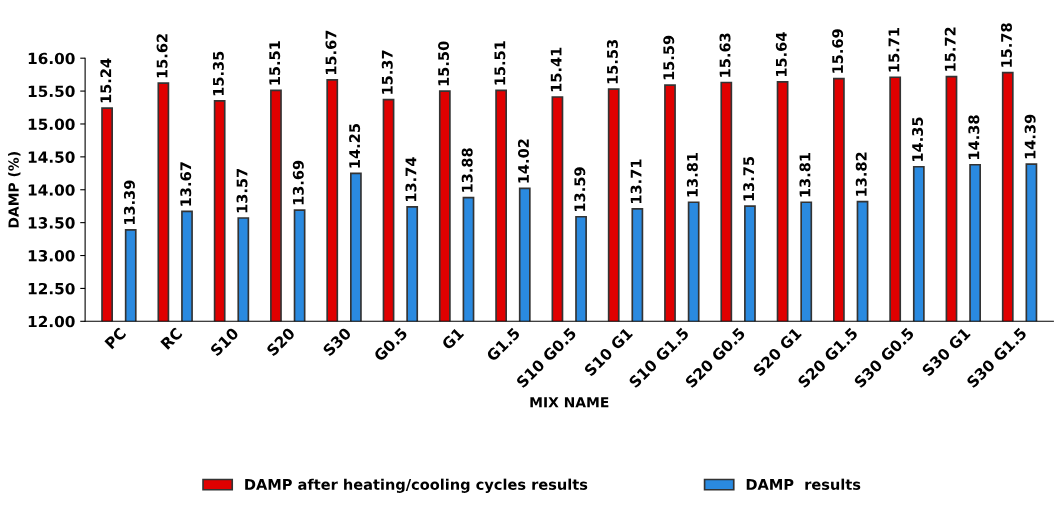  I want to click on y-tick-label: 12.50, so click(51, 288).